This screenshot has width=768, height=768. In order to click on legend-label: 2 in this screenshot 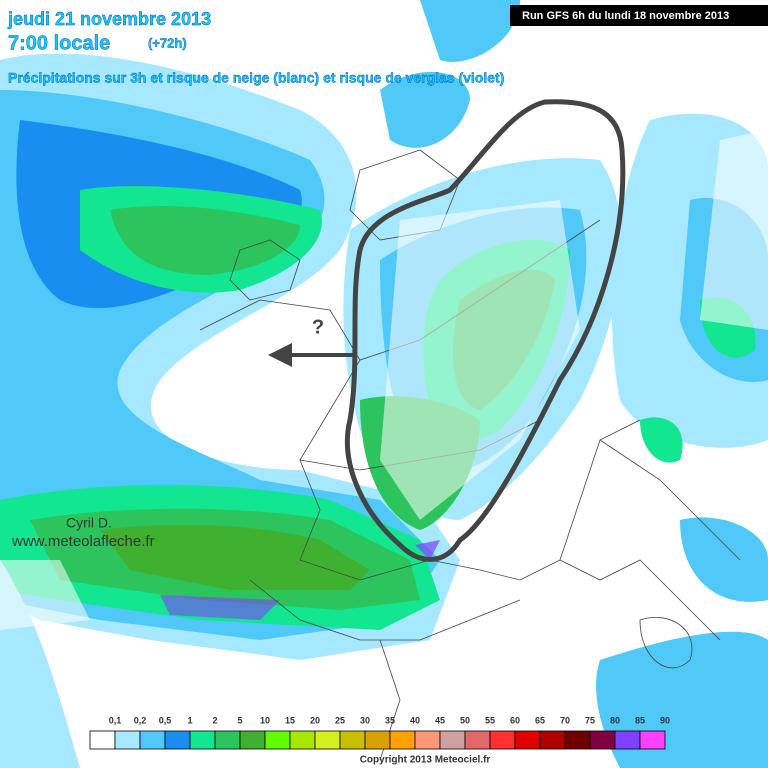, I will do `click(214, 720)`.